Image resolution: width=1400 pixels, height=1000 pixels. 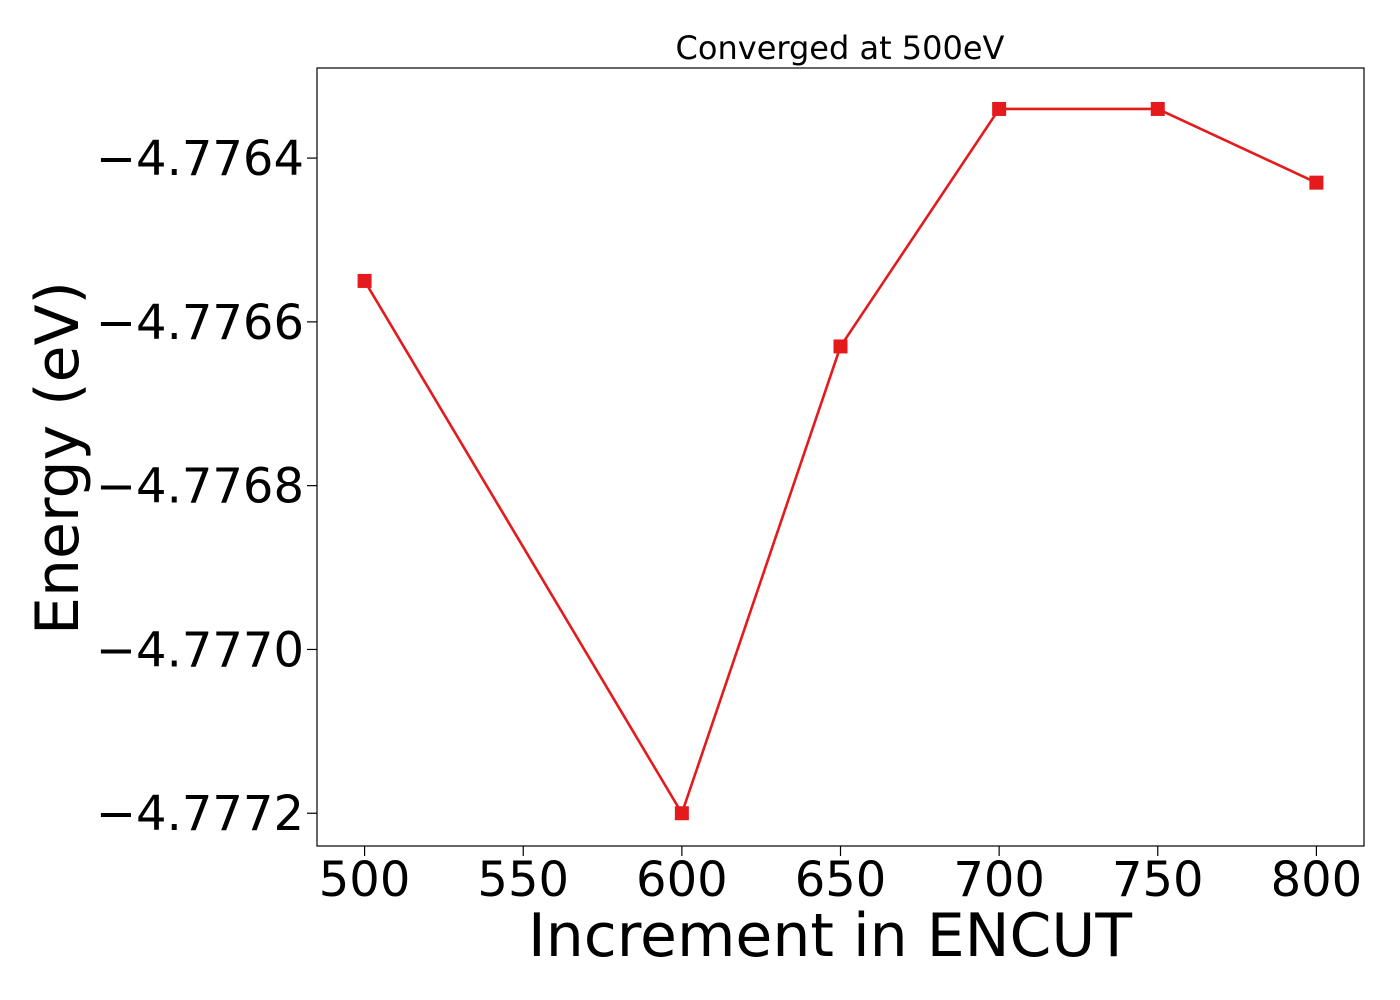 What do you see at coordinates (841, 880) in the screenshot?
I see `x-tick-label: 650` at bounding box center [841, 880].